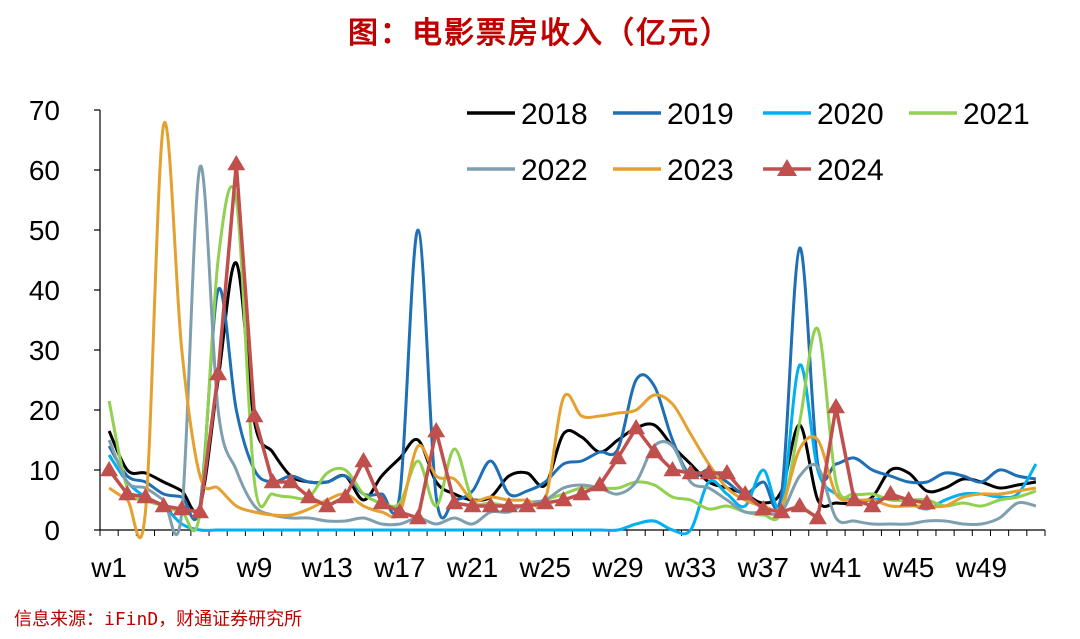  I want to click on y-tick-label: 40, so click(44, 290).